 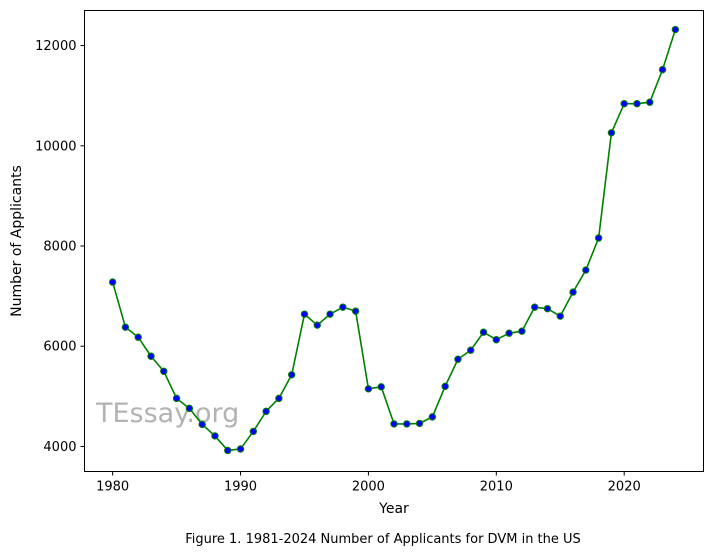 I want to click on y-tick-label: 10000, so click(x=55, y=146).